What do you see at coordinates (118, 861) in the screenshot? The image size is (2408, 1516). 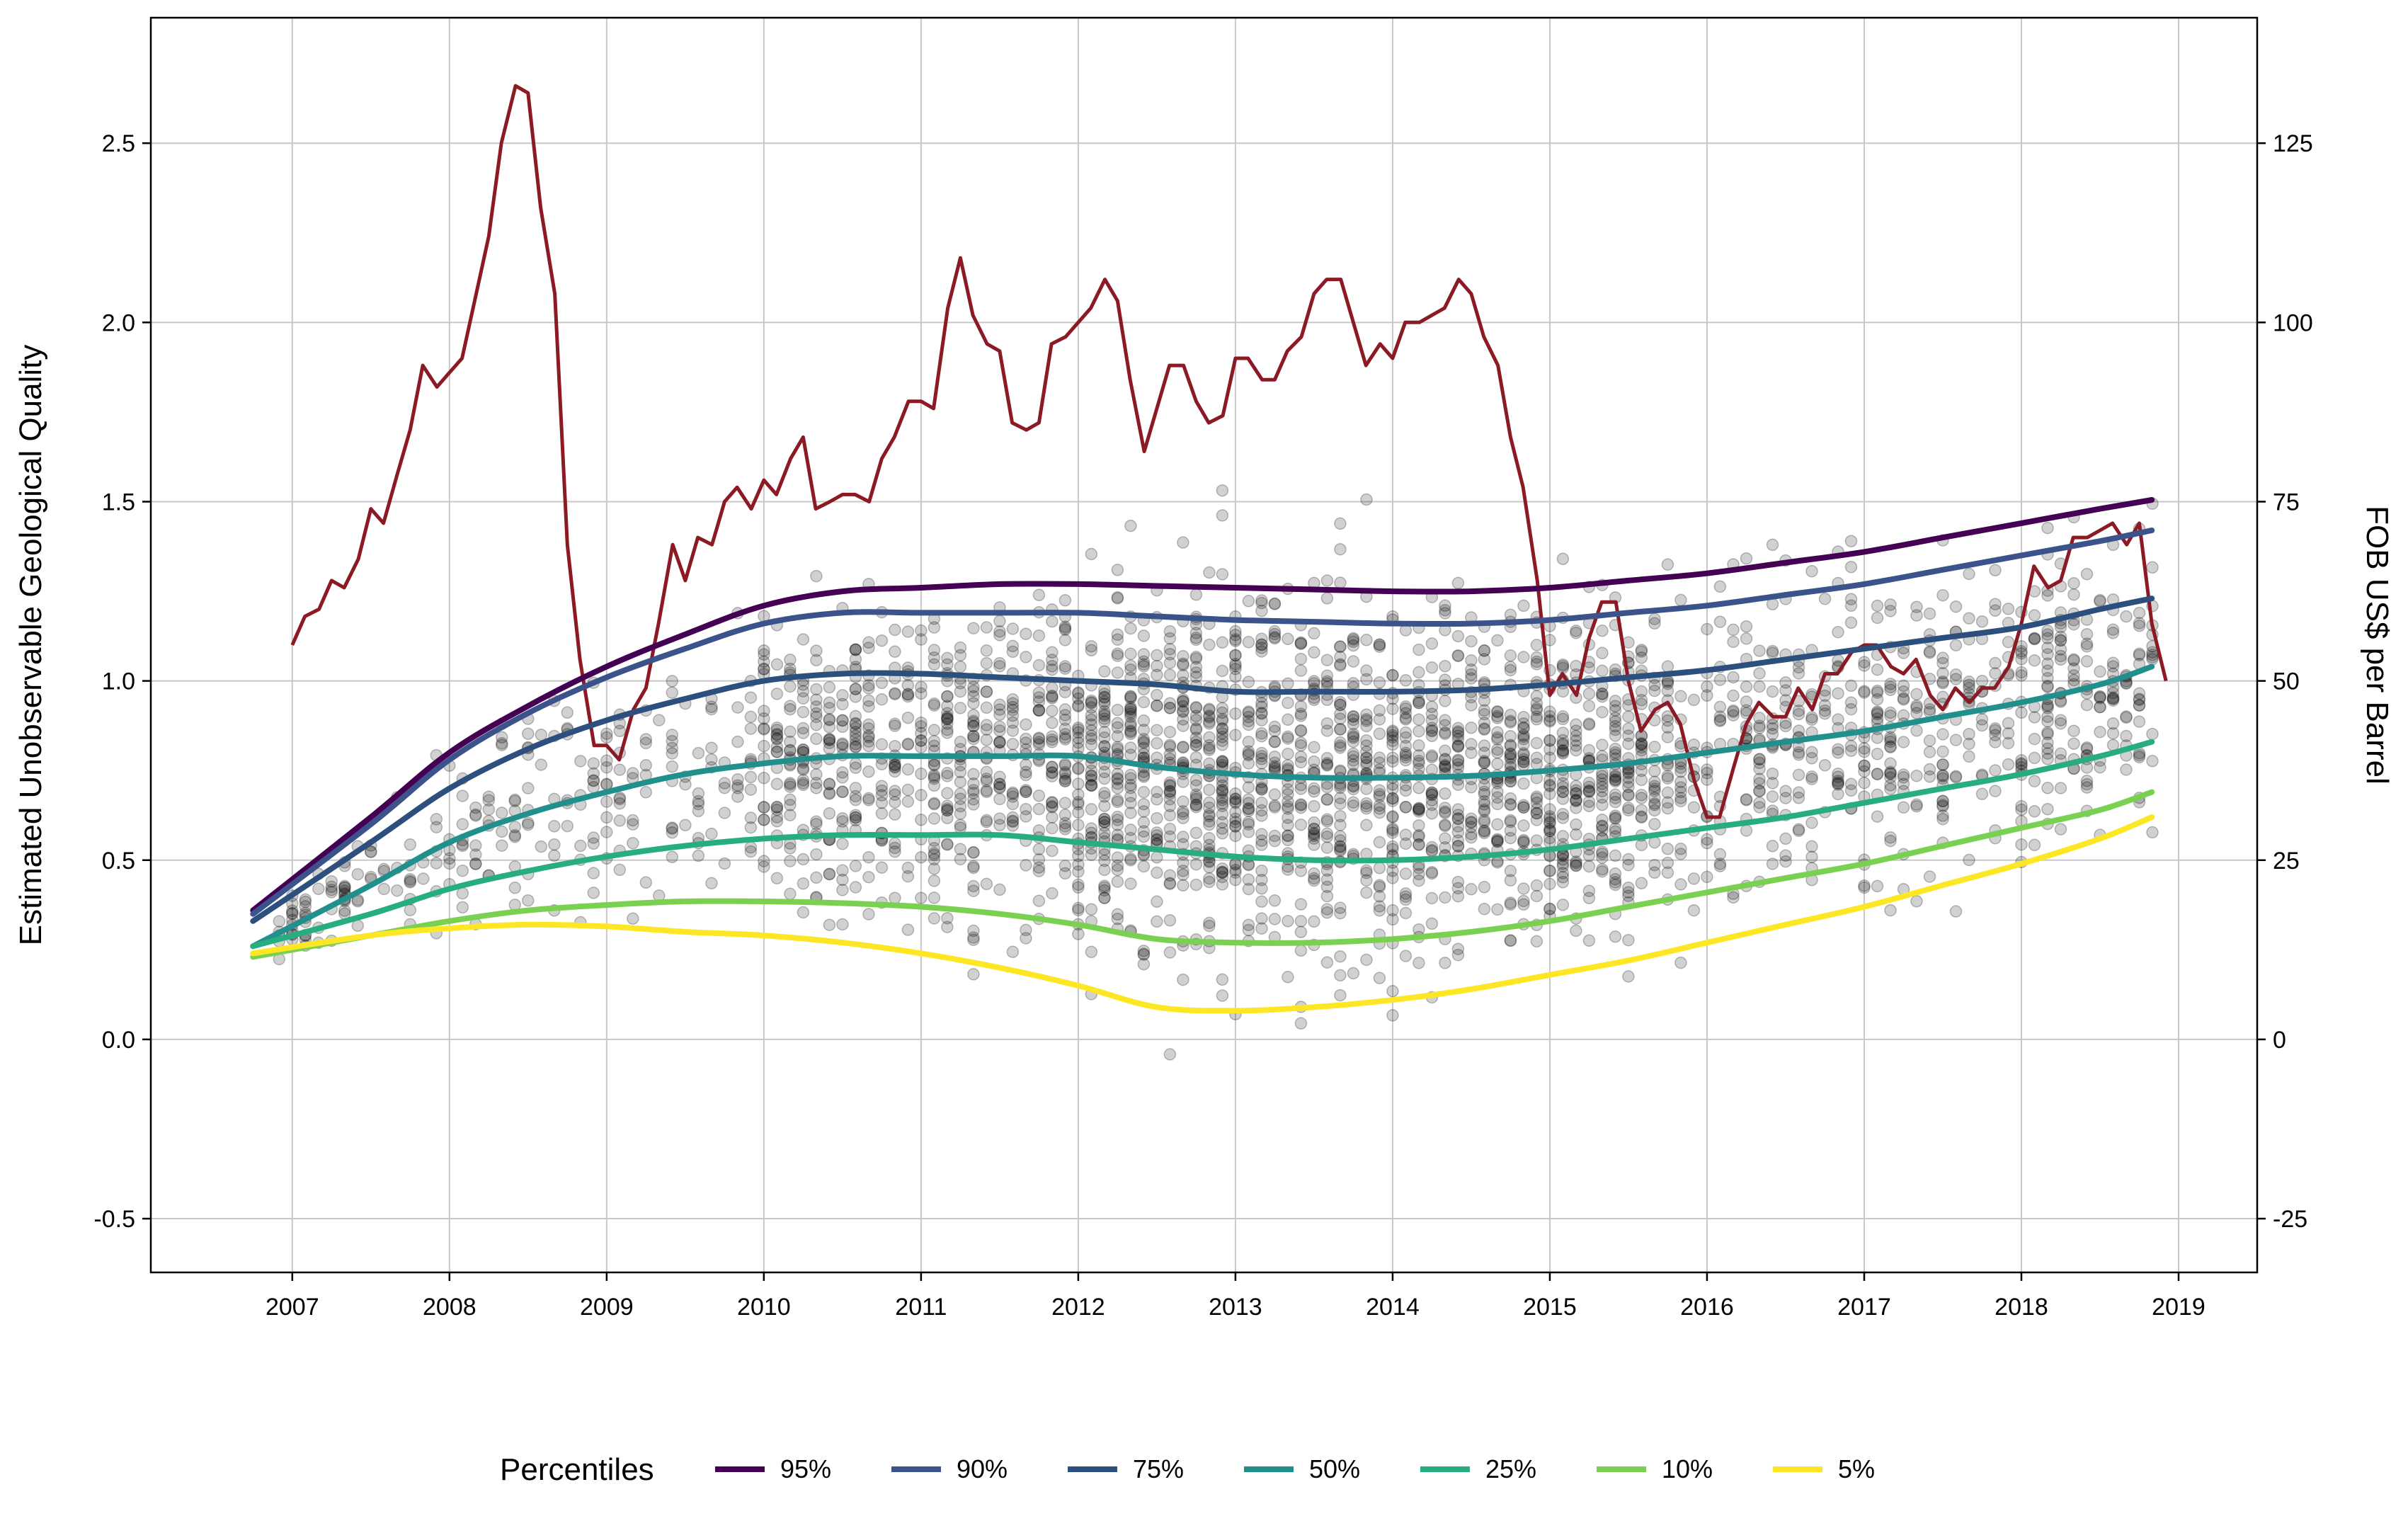 I see `y-tick-label: 0.5` at bounding box center [118, 861].